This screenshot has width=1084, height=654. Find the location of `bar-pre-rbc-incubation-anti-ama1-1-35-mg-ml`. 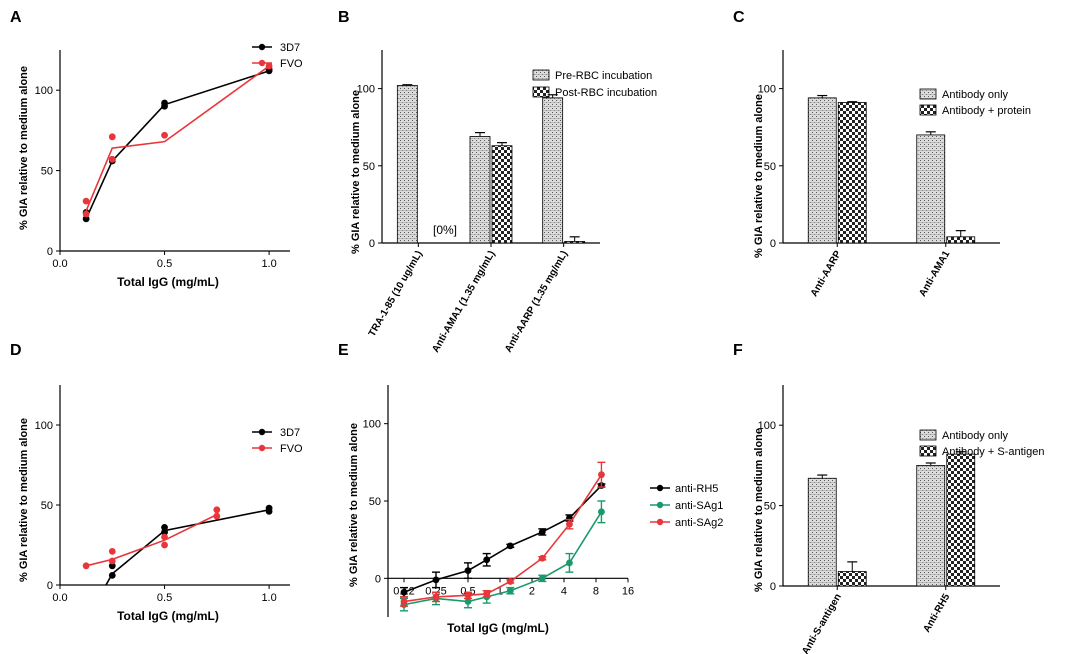

bar-pre-rbc-incubation-anti-ama1-1-35-mg-ml is located at coordinates (480, 190).